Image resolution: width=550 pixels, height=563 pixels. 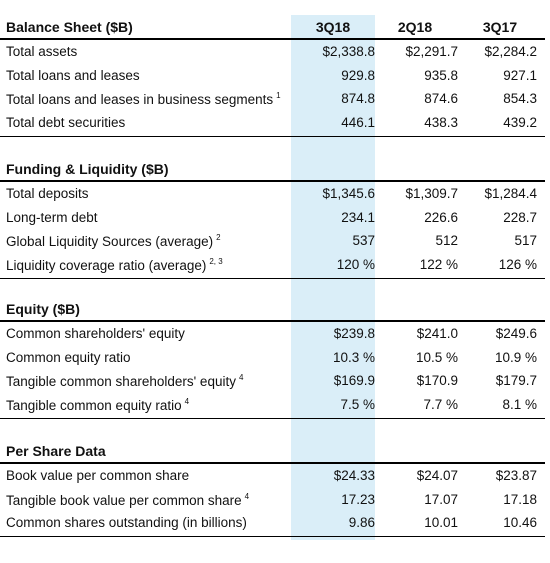 What do you see at coordinates (415, 27) in the screenshot?
I see `column-header: 2Q18` at bounding box center [415, 27].